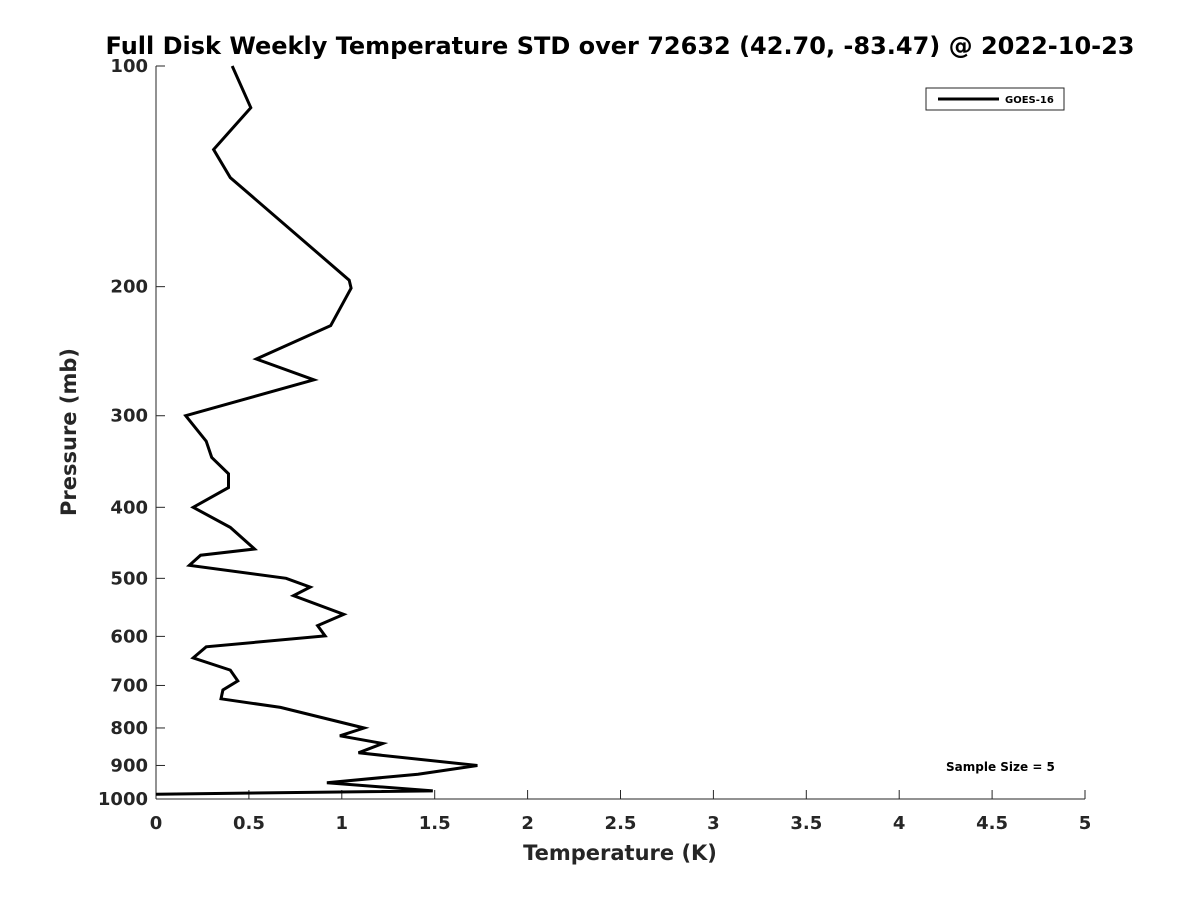 Image resolution: width=1200 pixels, height=900 pixels. What do you see at coordinates (806, 823) in the screenshot?
I see `x-tick-label: 3.5` at bounding box center [806, 823].